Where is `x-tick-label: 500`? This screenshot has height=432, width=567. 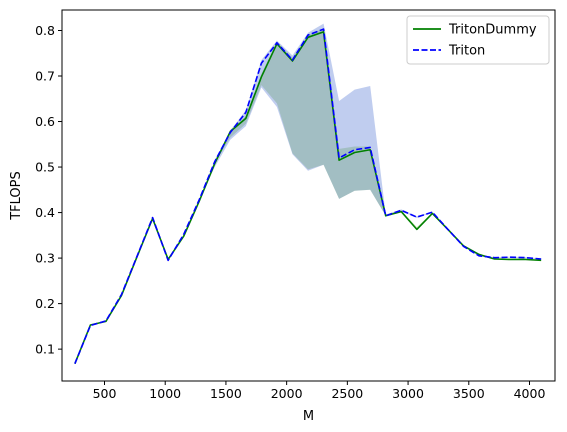 x-tick-label: 500 is located at coordinates (105, 393).